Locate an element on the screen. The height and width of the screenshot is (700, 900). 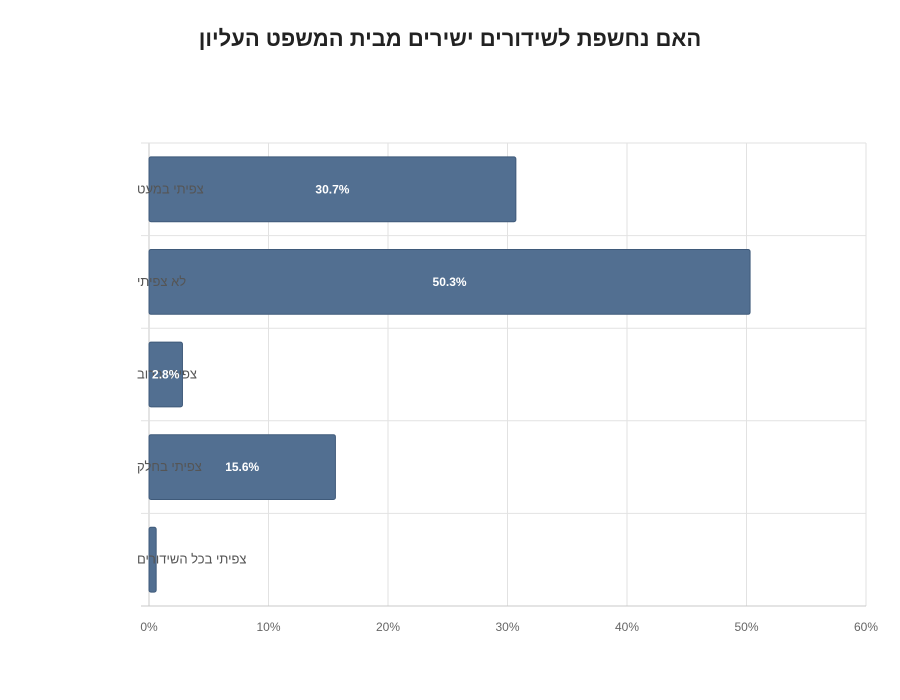
data-label: 15.6% is located at coordinates (242, 467).